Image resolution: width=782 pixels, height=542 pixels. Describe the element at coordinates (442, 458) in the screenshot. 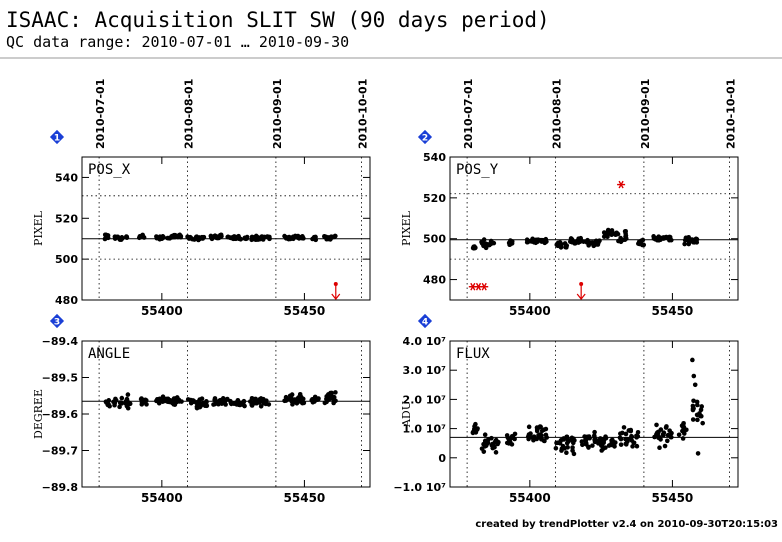

I see `y-tick-label: 0` at that location.